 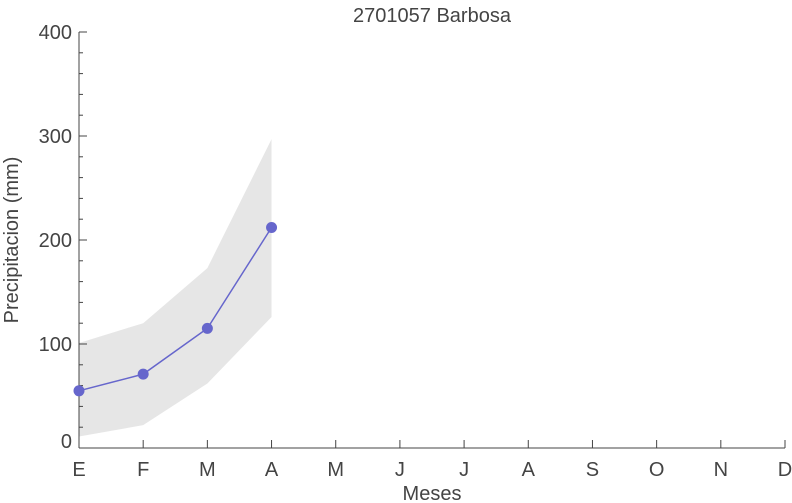 What do you see at coordinates (175, 309) in the screenshot?
I see `data-line` at bounding box center [175, 309].